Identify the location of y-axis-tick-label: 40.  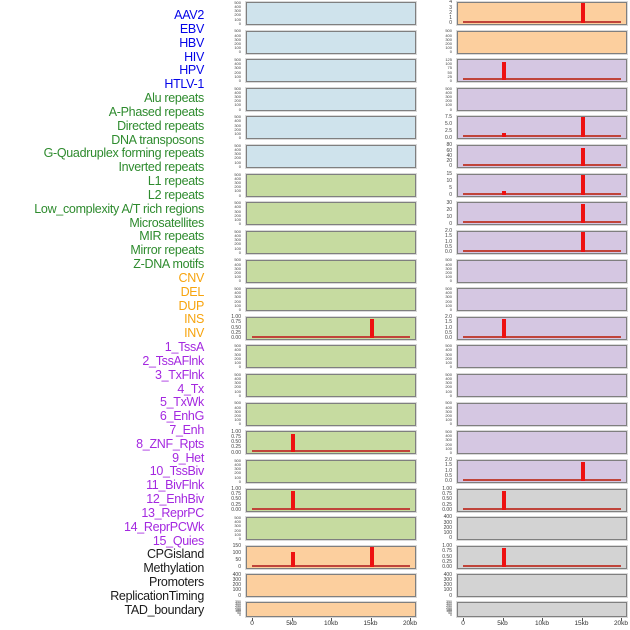
(449, 155).